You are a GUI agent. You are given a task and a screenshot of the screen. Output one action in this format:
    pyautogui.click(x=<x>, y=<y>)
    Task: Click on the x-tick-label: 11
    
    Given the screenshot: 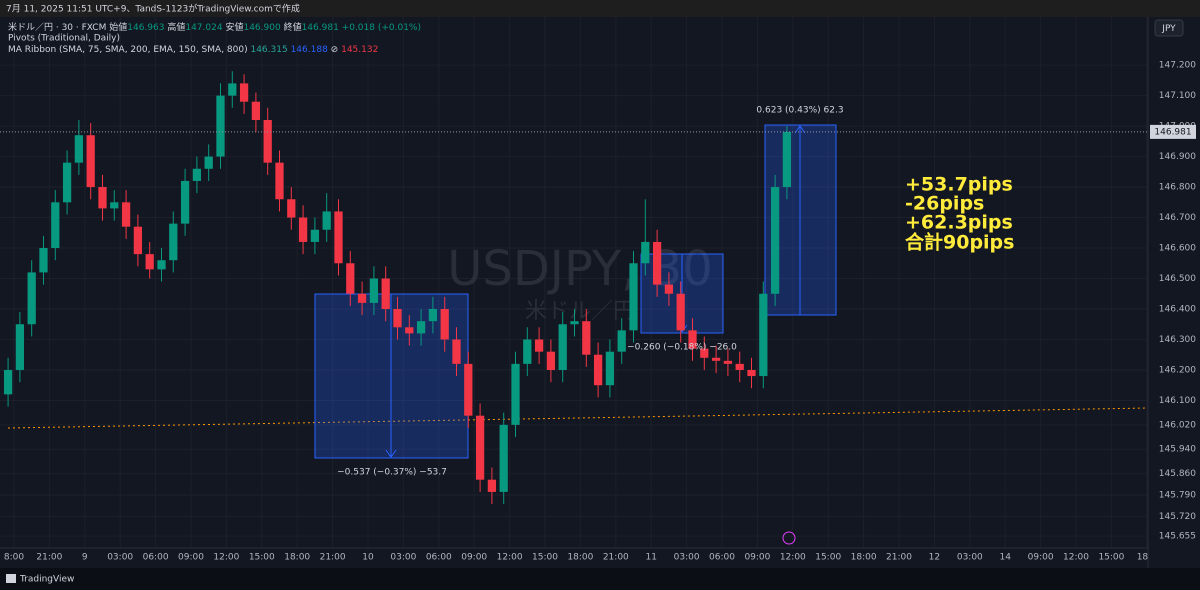 What is the action you would take?
    pyautogui.click(x=650, y=558)
    